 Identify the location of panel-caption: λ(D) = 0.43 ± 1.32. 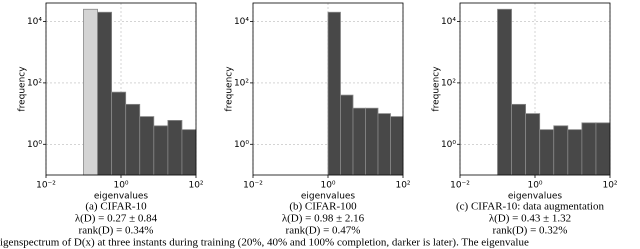
(530, 219).